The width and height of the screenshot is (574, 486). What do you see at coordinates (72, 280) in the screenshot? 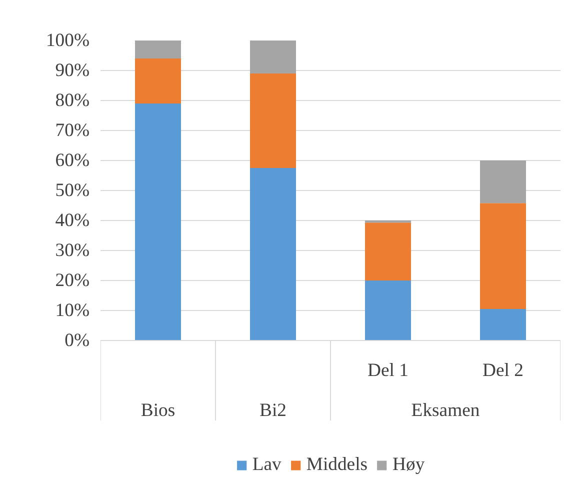
I see `y-tick-label: 20%` at bounding box center [72, 280].